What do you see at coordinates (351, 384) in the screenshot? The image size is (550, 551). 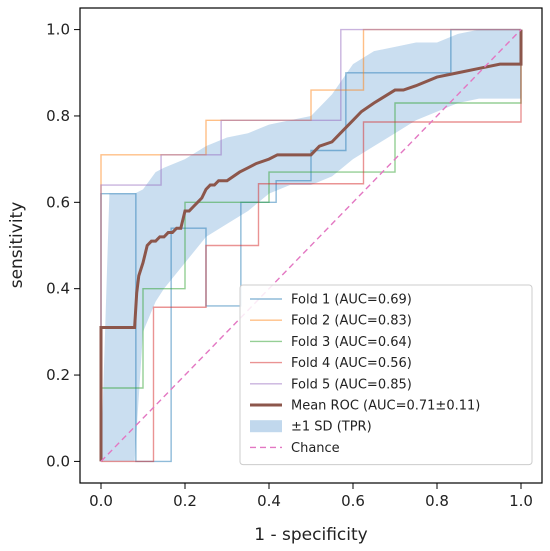 I see `legend-label-fold-5: Fold 5 (AUC=0.85)` at bounding box center [351, 384].